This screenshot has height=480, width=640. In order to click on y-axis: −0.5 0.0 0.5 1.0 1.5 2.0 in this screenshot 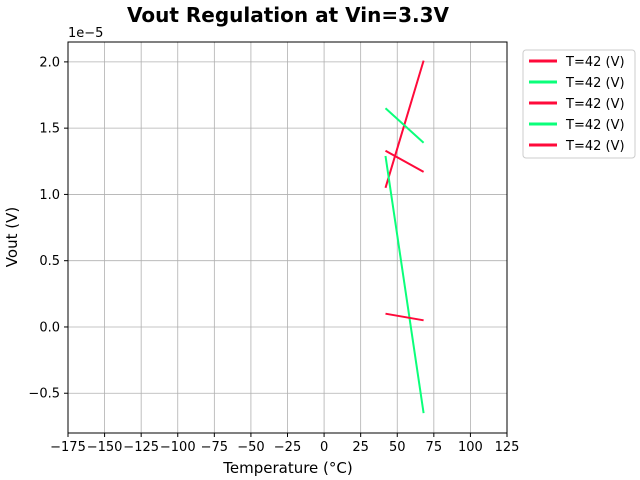, I will do `click(48, 228)`.